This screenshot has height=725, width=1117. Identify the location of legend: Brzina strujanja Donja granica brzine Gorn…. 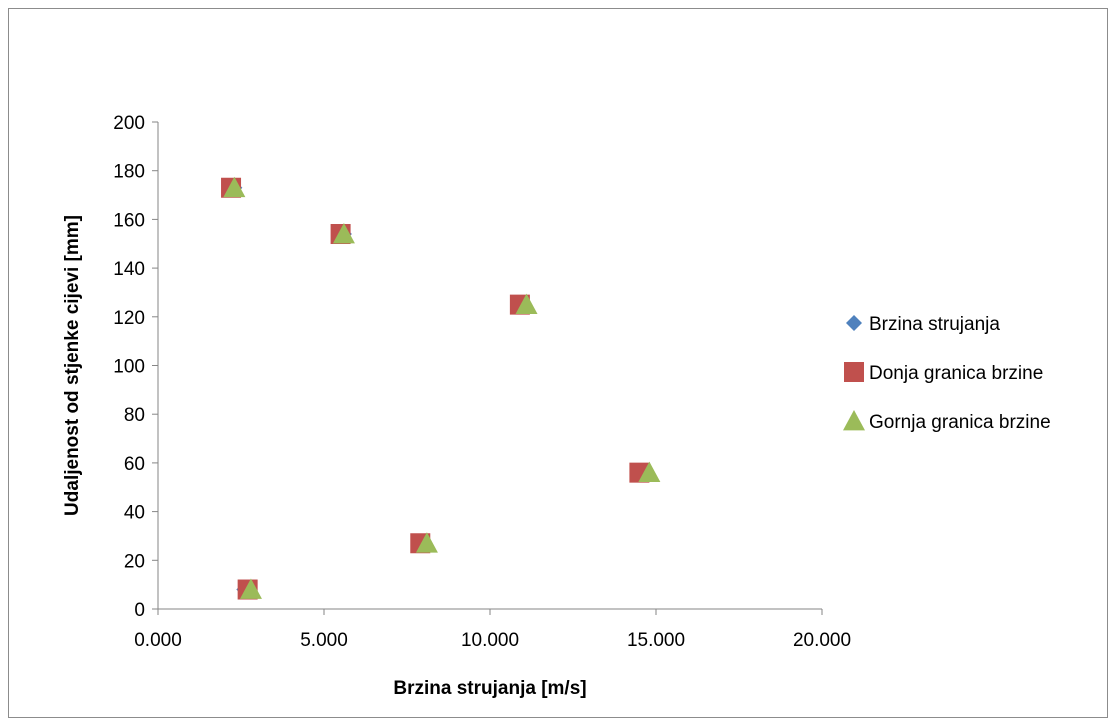
(947, 373).